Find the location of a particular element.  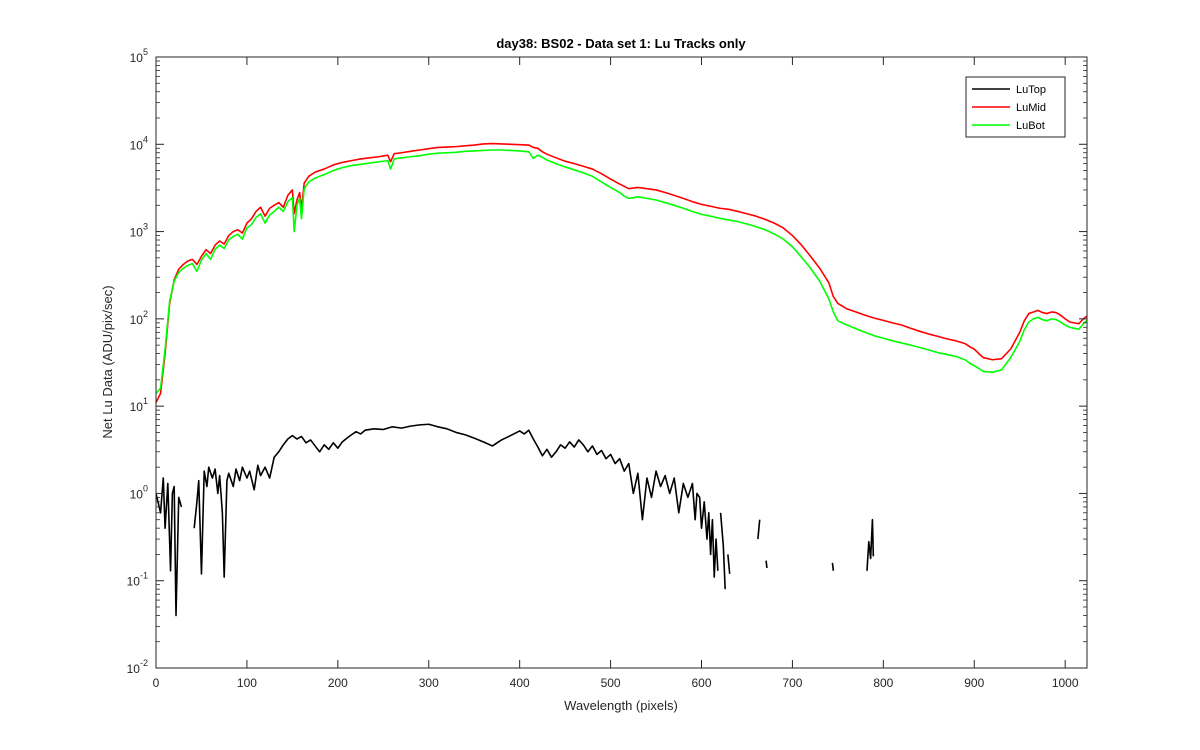

legend-label-lubot: LuBot is located at coordinates (1030, 126).